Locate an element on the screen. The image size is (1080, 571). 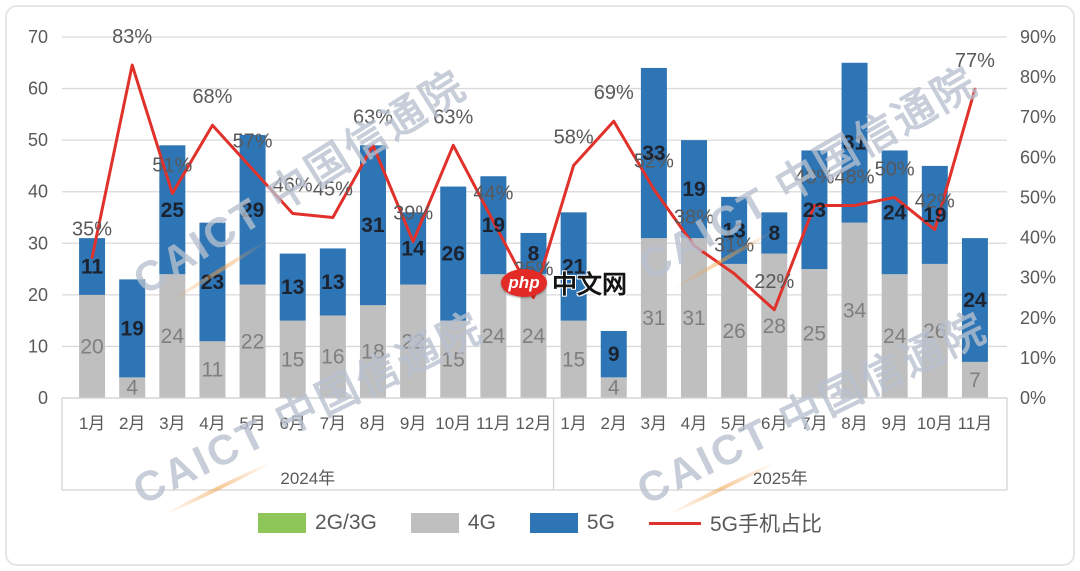
bar-value-5g: 8 is located at coordinates (774, 233).